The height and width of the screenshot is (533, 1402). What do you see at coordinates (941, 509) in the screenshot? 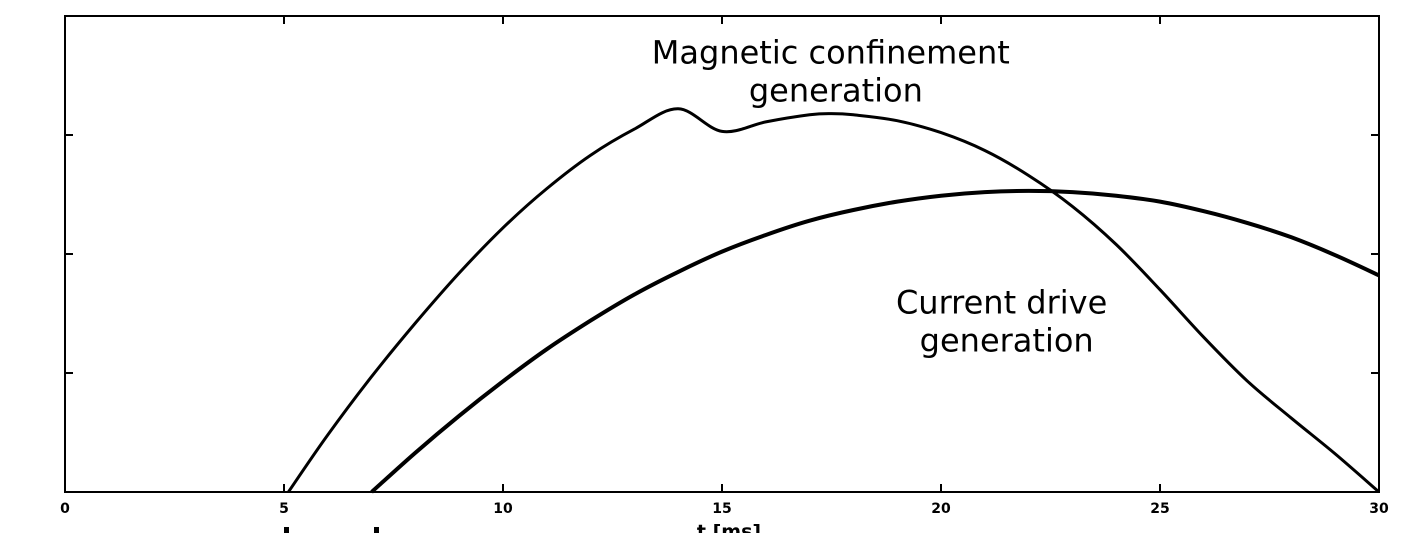
I see `x-tick-label: 20` at bounding box center [941, 509].